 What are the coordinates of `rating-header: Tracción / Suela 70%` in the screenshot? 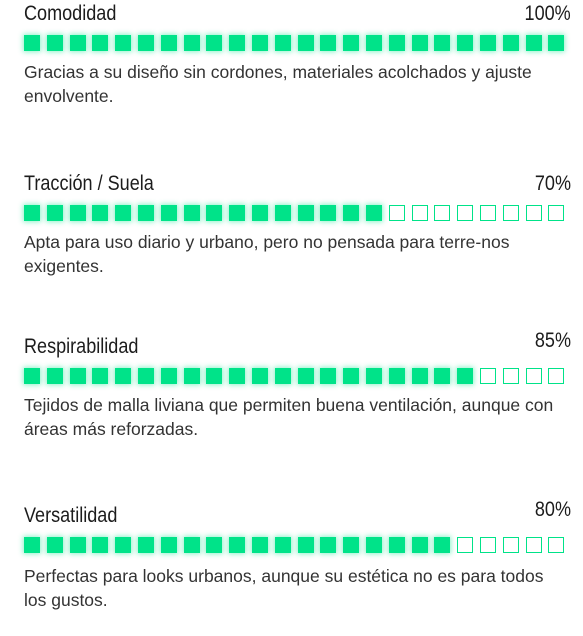 It's located at (297, 185).